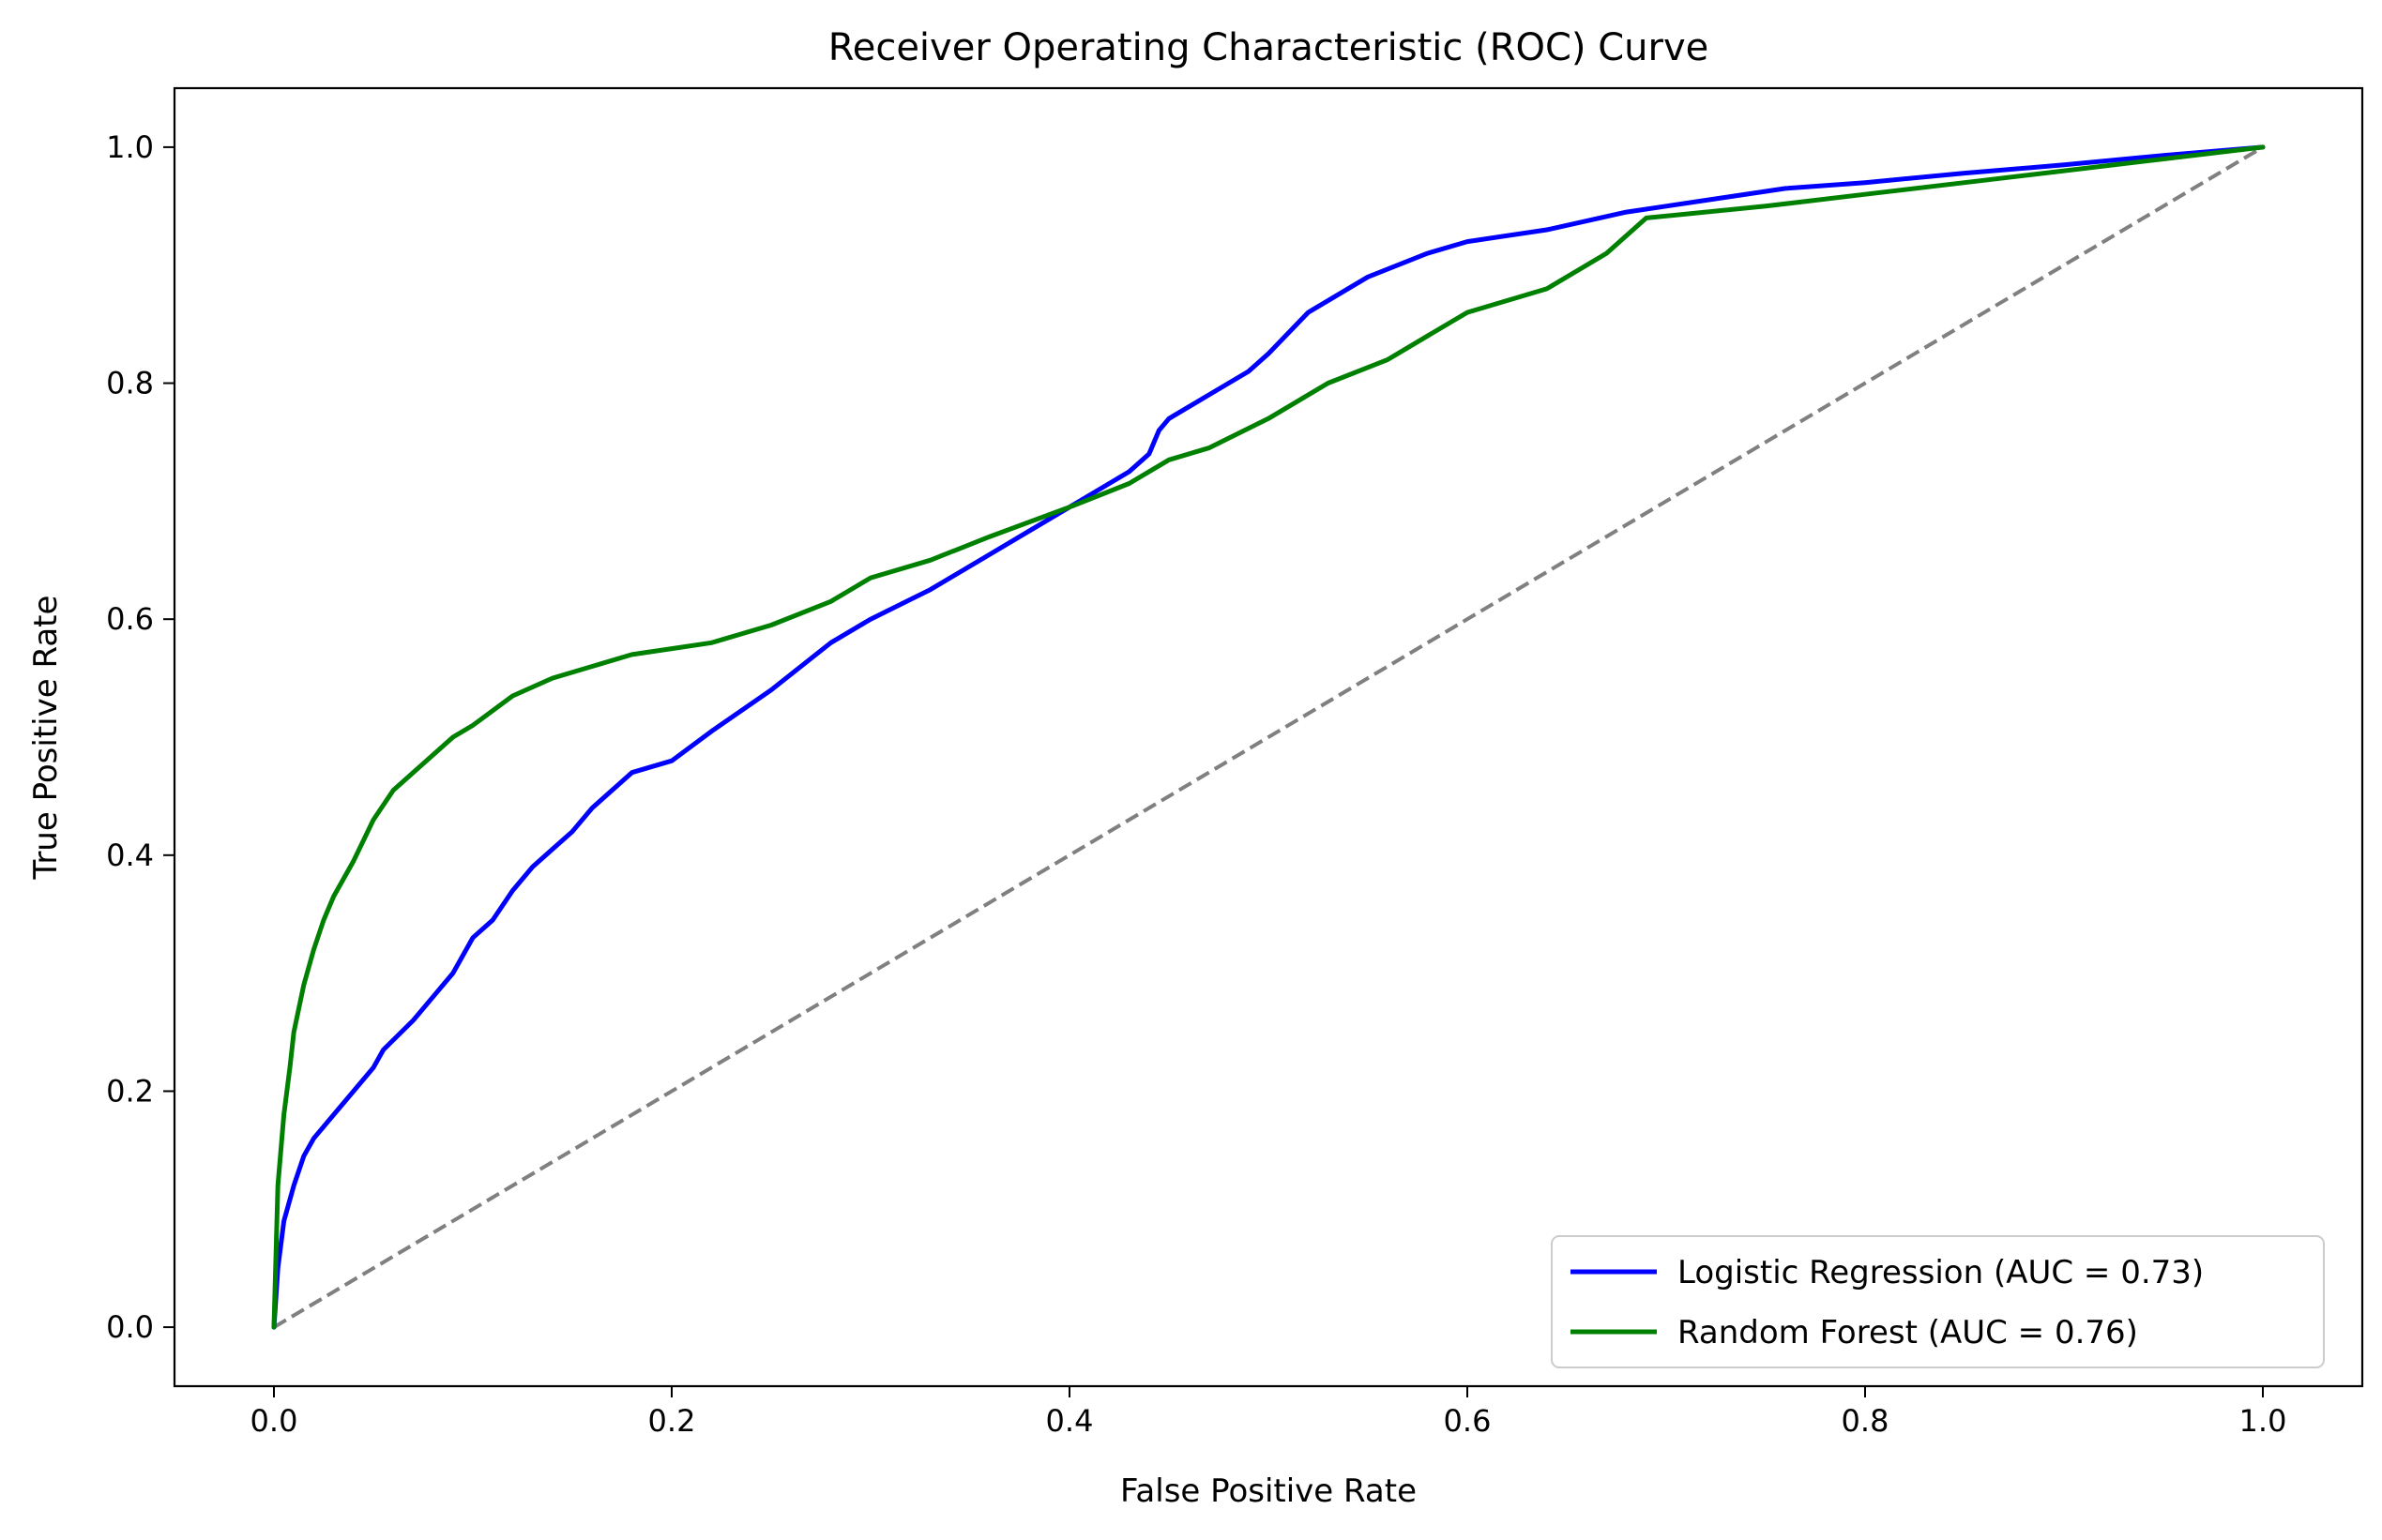  I want to click on y-tick-label: 0.2, so click(130, 1091).